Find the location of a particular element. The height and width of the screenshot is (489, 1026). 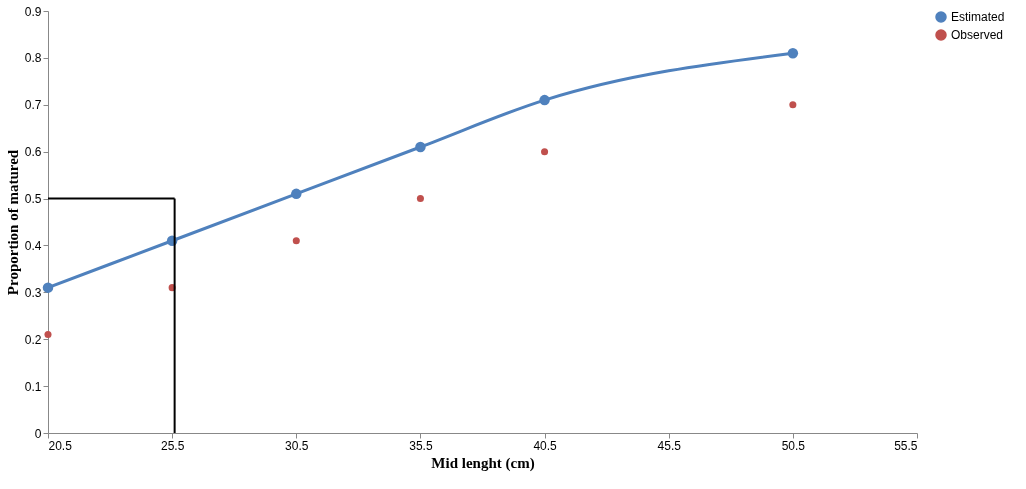

x-tick-label: 45.5 is located at coordinates (669, 445).